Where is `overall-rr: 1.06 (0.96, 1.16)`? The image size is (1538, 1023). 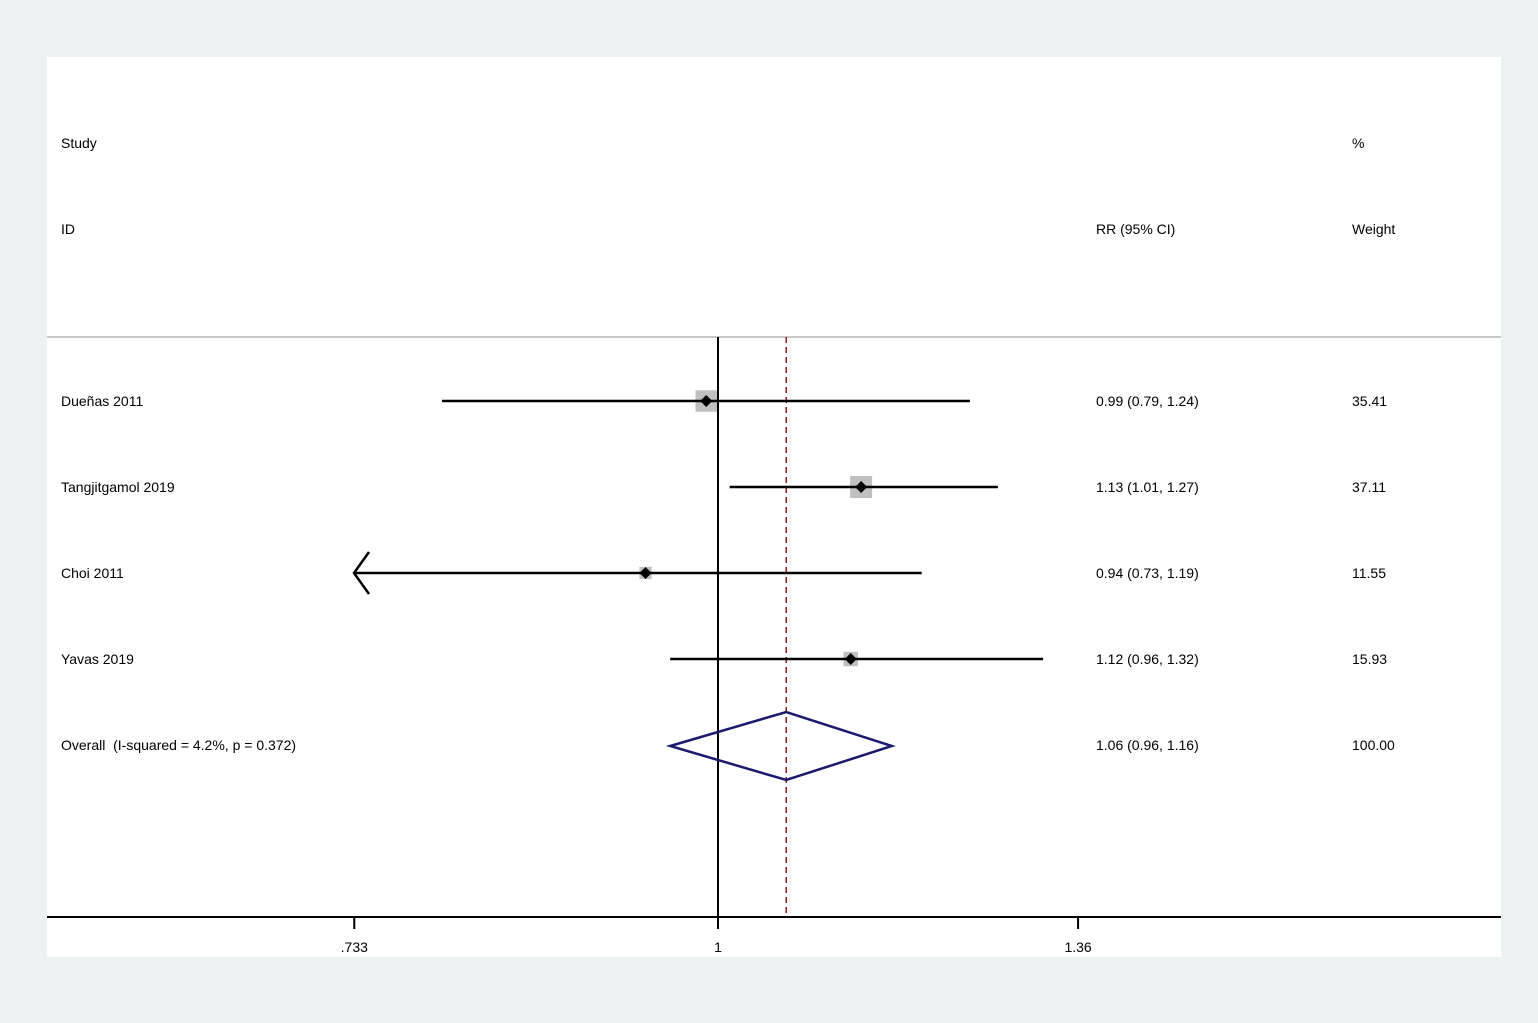 overall-rr: 1.06 (0.96, 1.16) is located at coordinates (1147, 745).